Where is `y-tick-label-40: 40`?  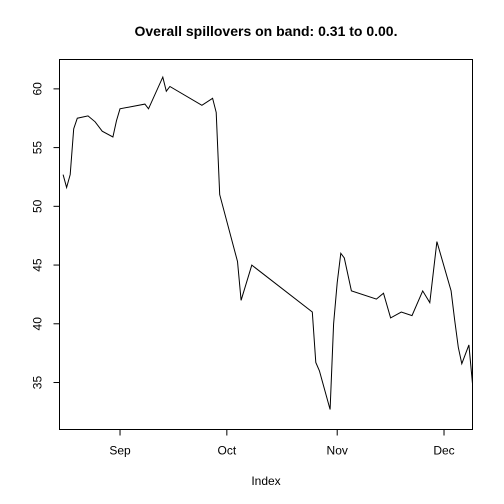 y-tick-label-40: 40 is located at coordinates (38, 324).